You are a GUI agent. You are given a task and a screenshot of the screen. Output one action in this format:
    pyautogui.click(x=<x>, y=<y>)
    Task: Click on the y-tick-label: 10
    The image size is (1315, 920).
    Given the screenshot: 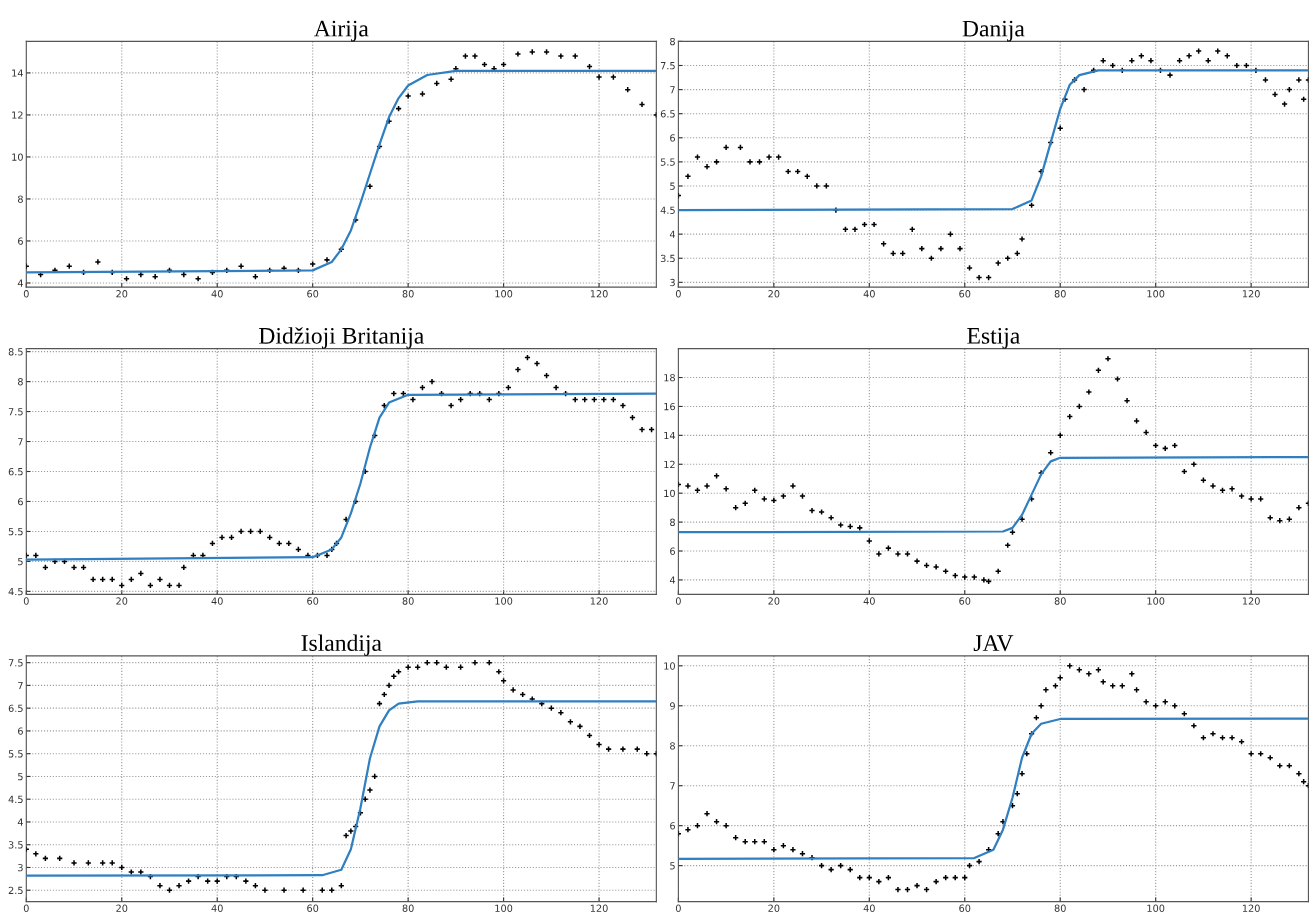 What is the action you would take?
    pyautogui.click(x=669, y=666)
    